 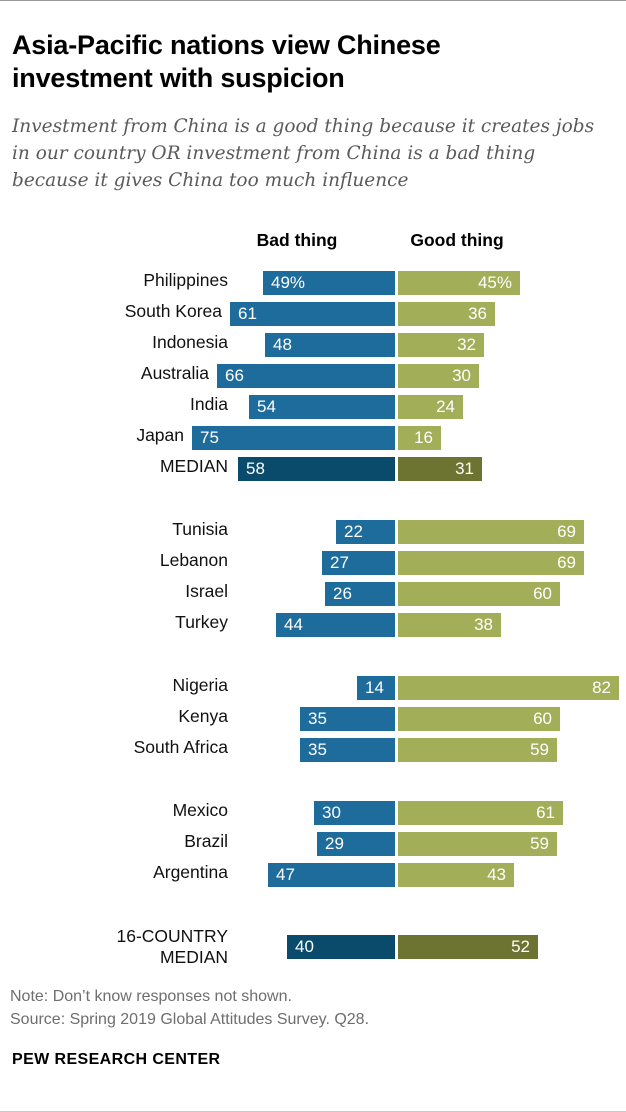 What do you see at coordinates (206, 840) in the screenshot?
I see `row-label: Brazil` at bounding box center [206, 840].